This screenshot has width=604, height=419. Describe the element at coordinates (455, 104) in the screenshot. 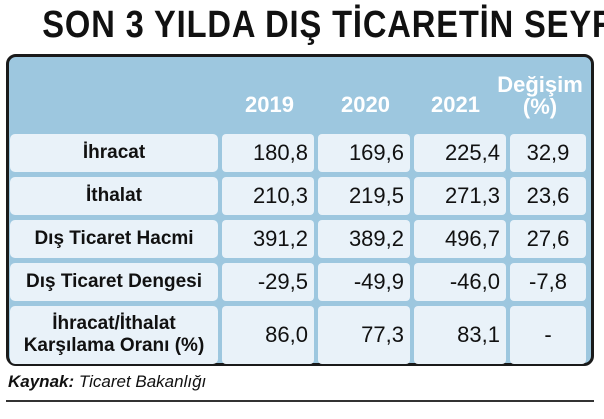

I see `header-year-2021: 2021` at that location.